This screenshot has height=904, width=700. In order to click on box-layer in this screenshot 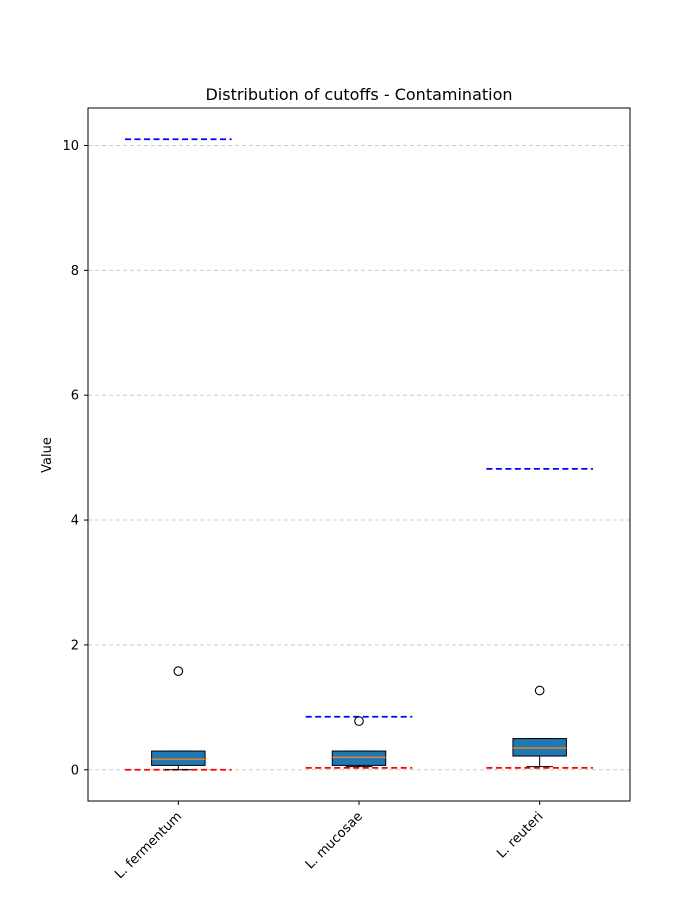, I will do `click(359, 718)`.